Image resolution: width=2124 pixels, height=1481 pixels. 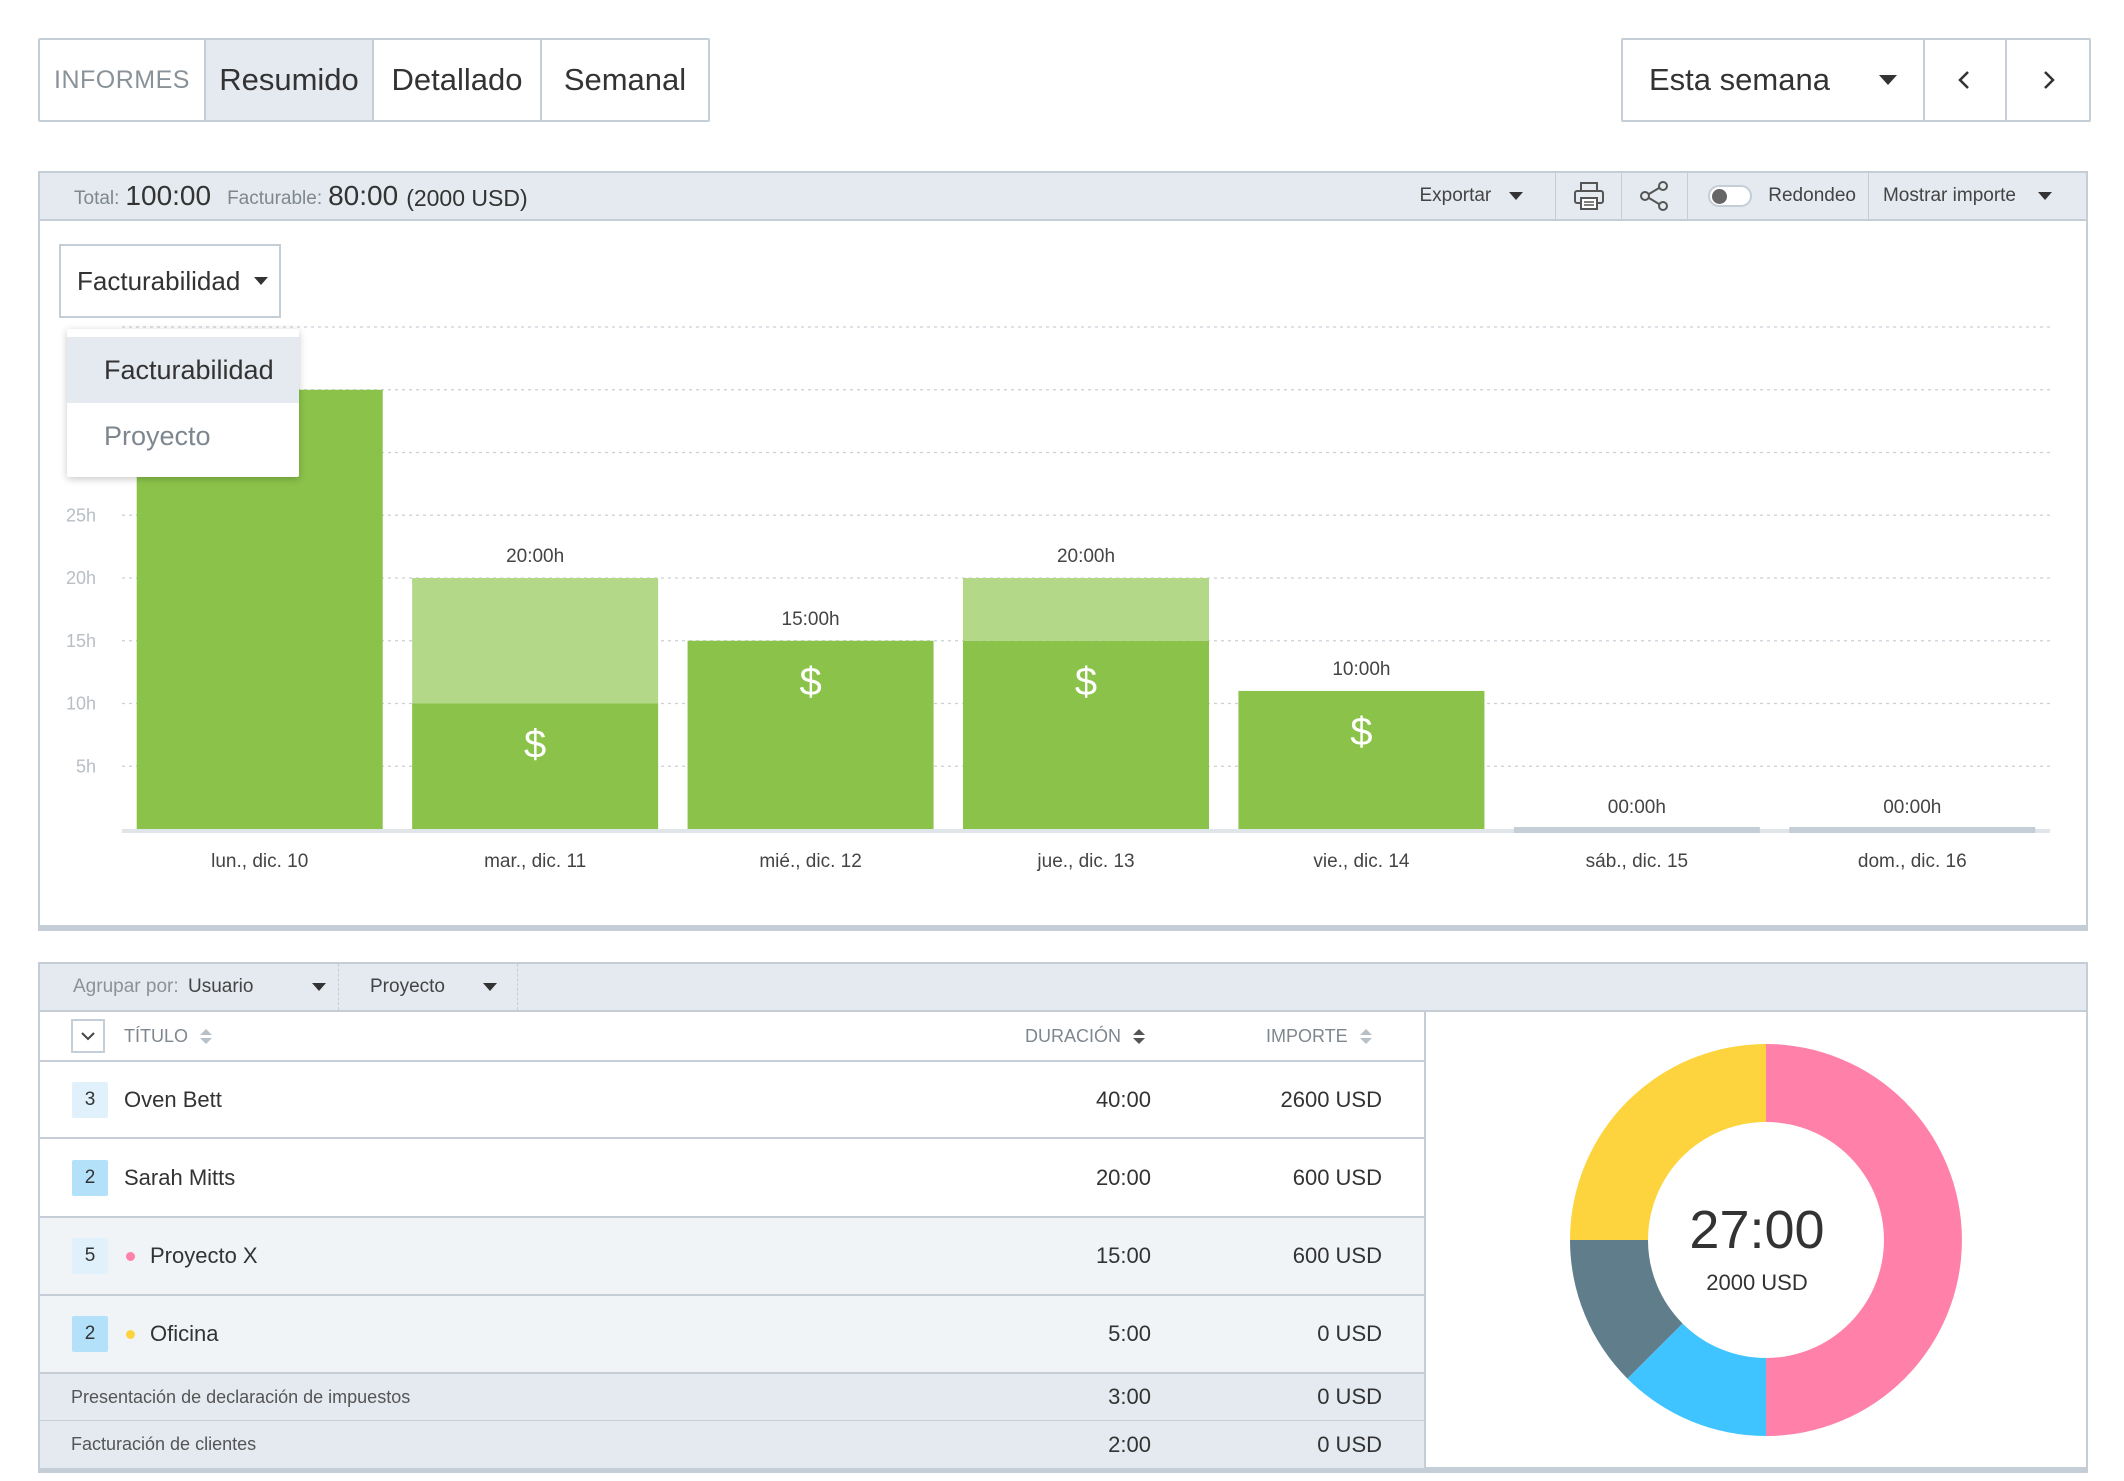 I want to click on table-leaf-row: Facturación de clientes 2:00 0 USD, so click(x=732, y=1444).